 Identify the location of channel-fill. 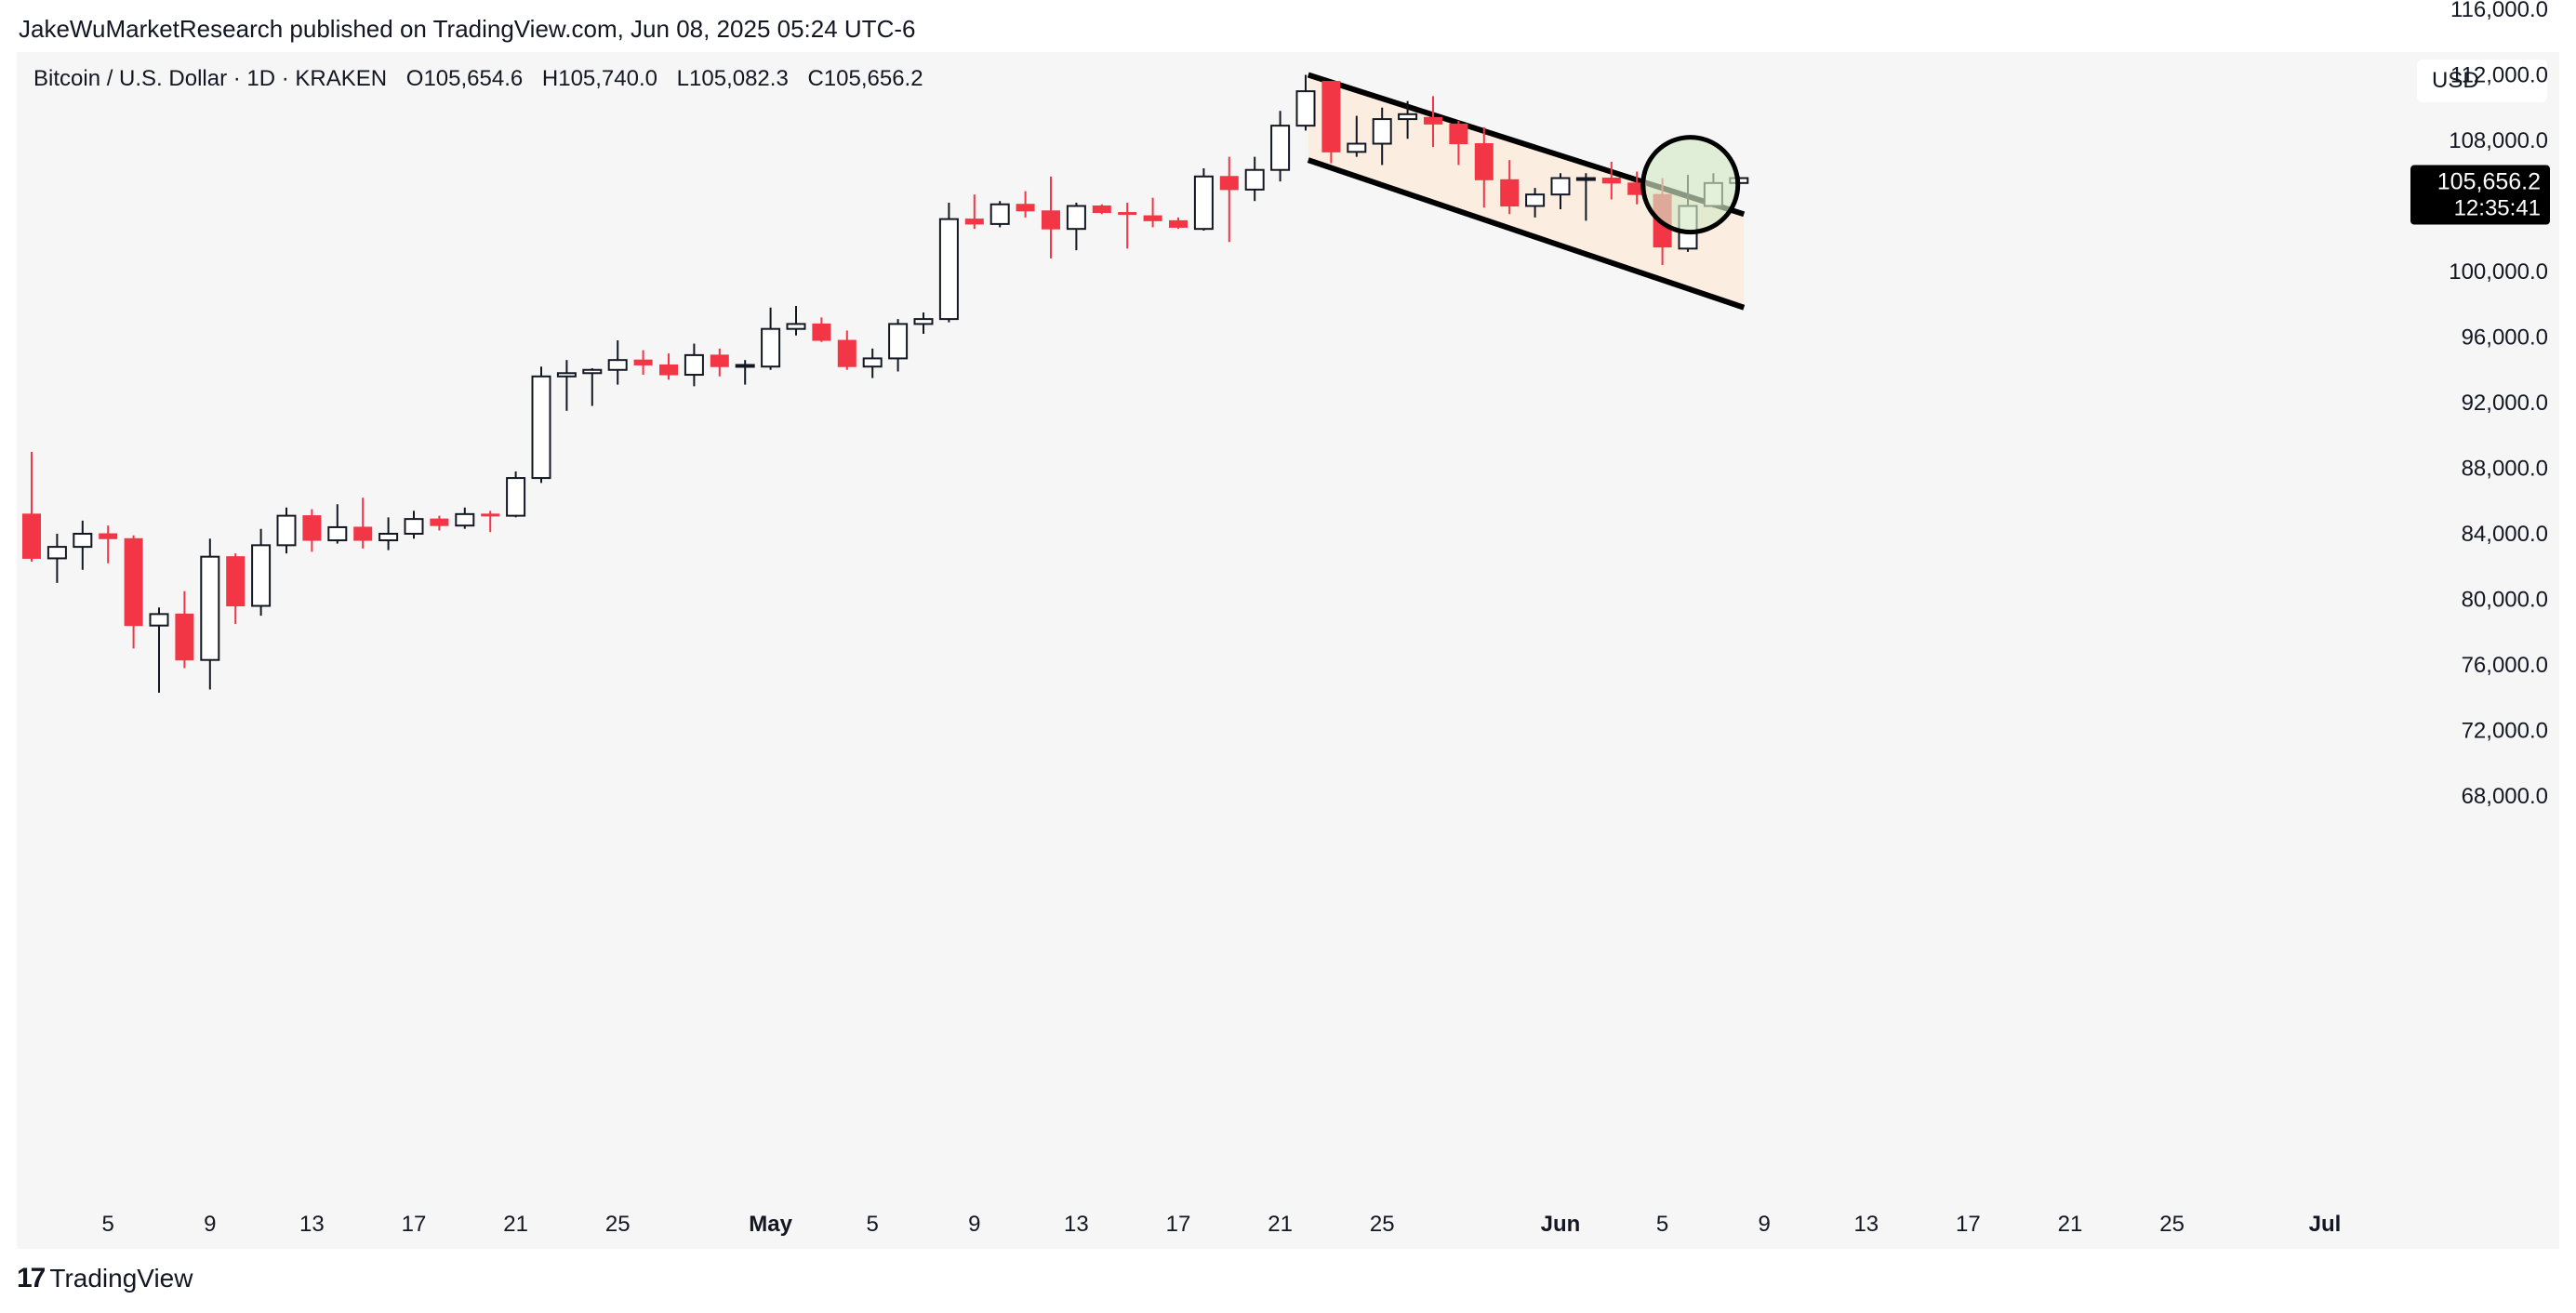
(1526, 191).